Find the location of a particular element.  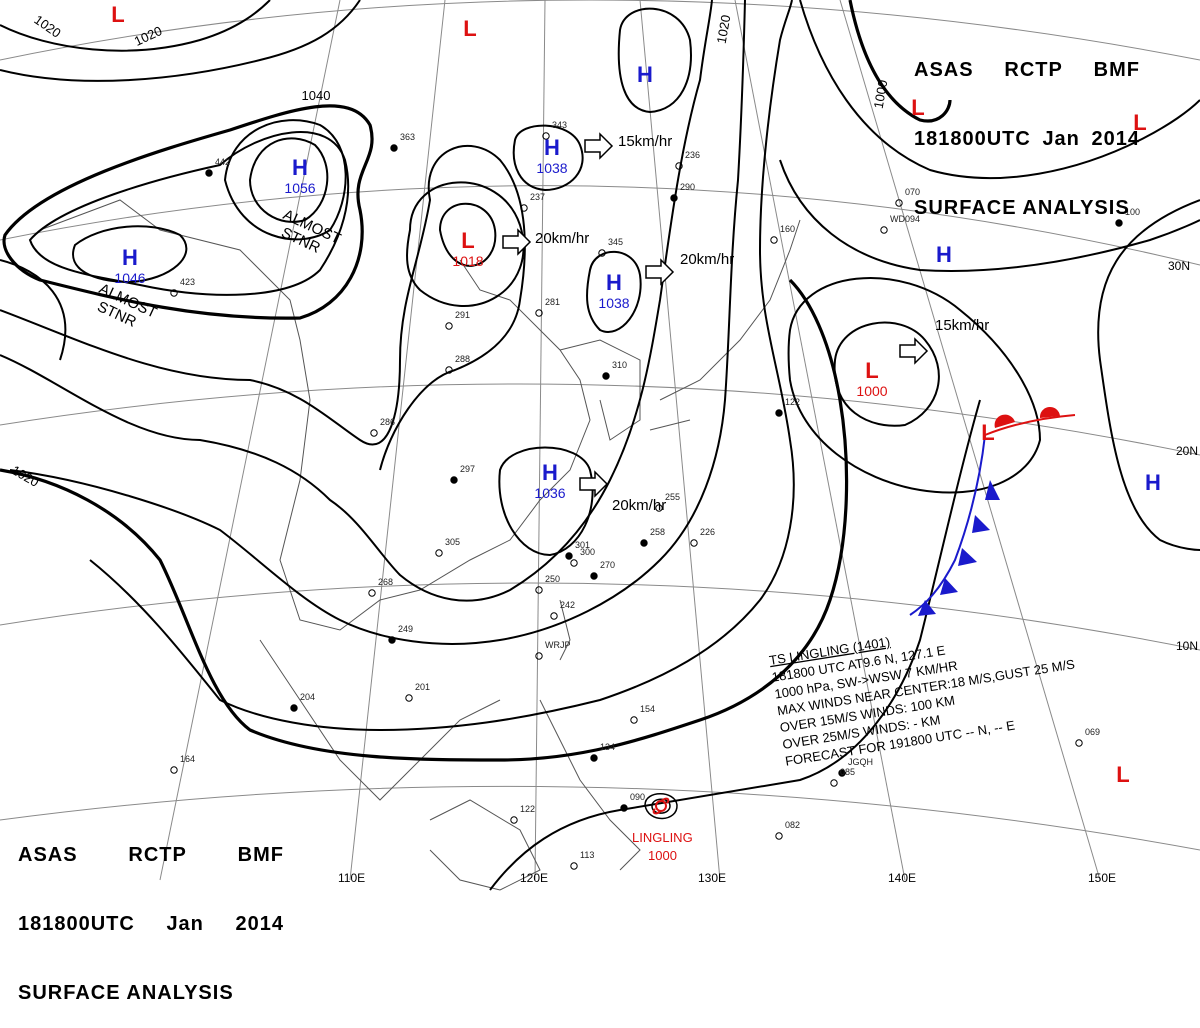

isobar-1004-low is located at coordinates (914, 385).